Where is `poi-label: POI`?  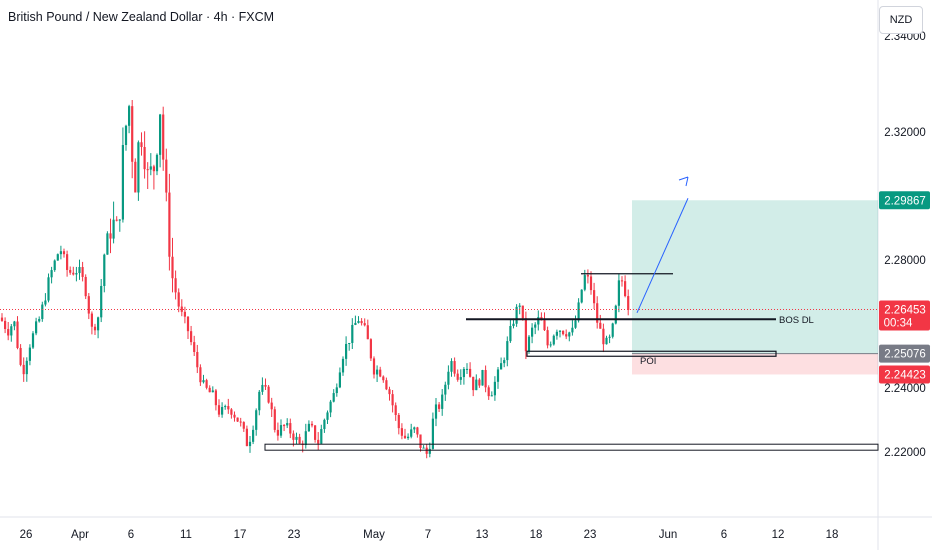
poi-label: POI is located at coordinates (648, 361).